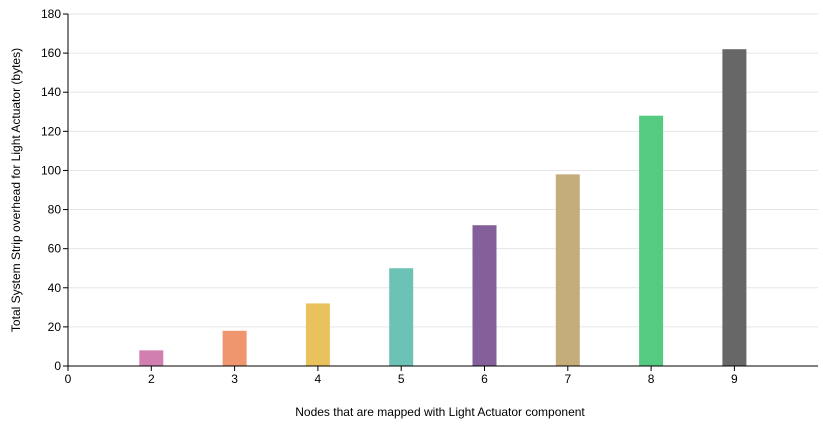 The image size is (823, 426). I want to click on y-tick-label: 40, so click(55, 288).